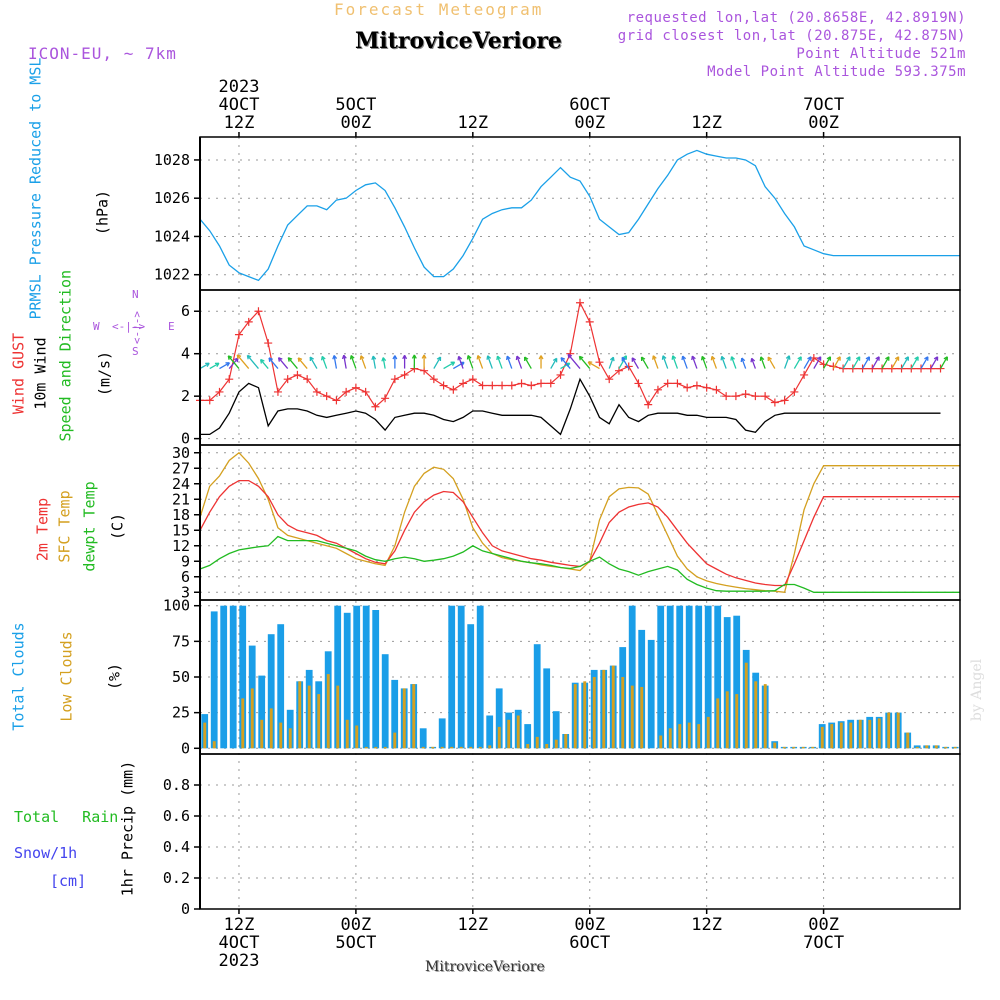 The image size is (1000, 1000). Describe the element at coordinates (706, 123) in the screenshot. I see `top-time-label: 12Z` at that location.